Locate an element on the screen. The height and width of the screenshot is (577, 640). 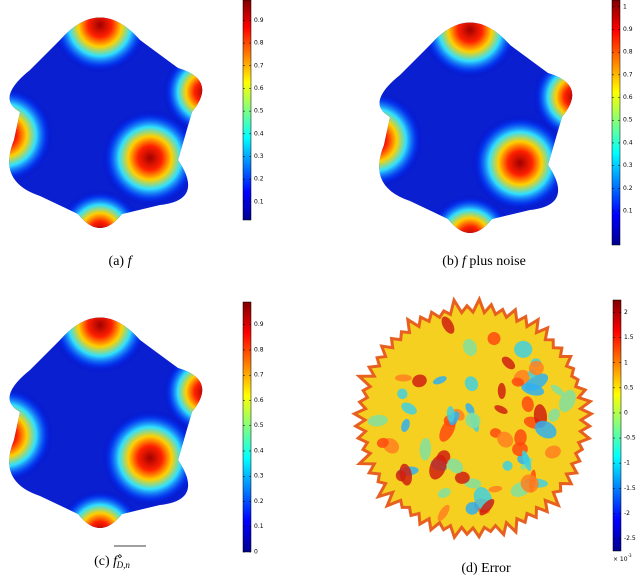
multiplier: × 10⁻³ is located at coordinates (622, 558).